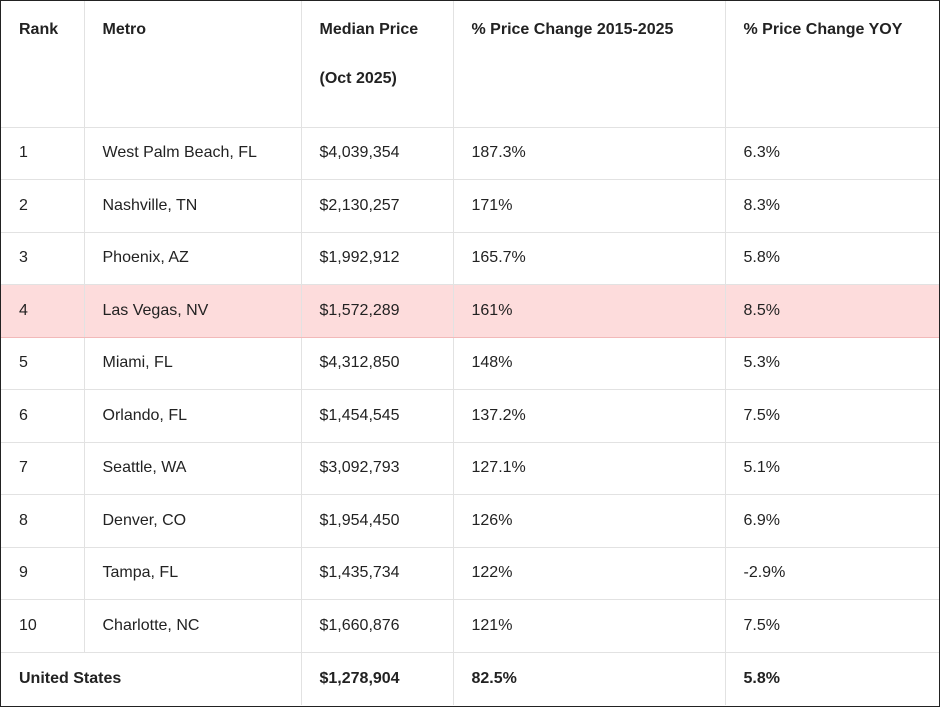 The image size is (940, 707). What do you see at coordinates (43, 206) in the screenshot?
I see `table-cell: 2` at bounding box center [43, 206].